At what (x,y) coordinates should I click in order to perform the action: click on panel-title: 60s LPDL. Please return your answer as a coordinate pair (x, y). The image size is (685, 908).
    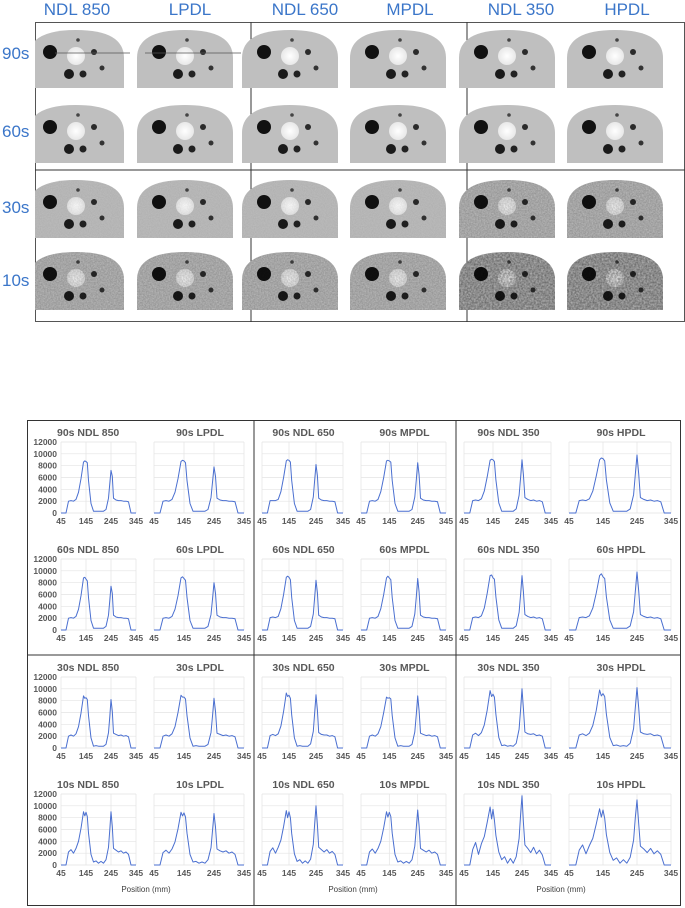
    Looking at the image, I should click on (200, 550).